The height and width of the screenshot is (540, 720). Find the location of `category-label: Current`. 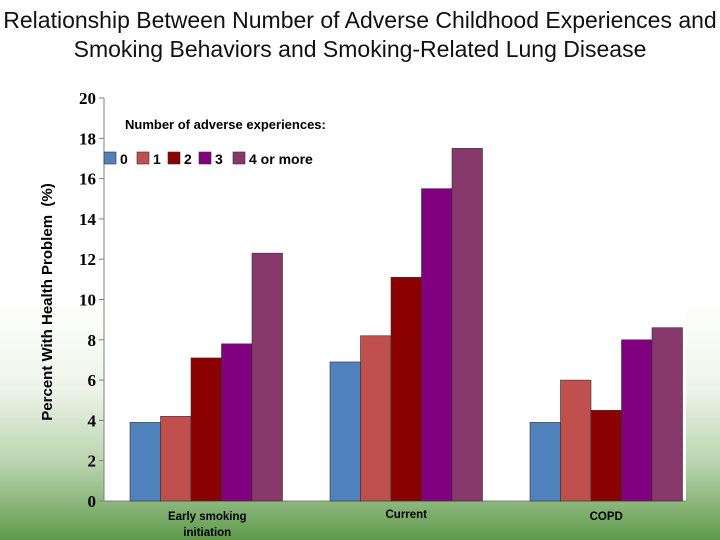

category-label: Current is located at coordinates (406, 515).